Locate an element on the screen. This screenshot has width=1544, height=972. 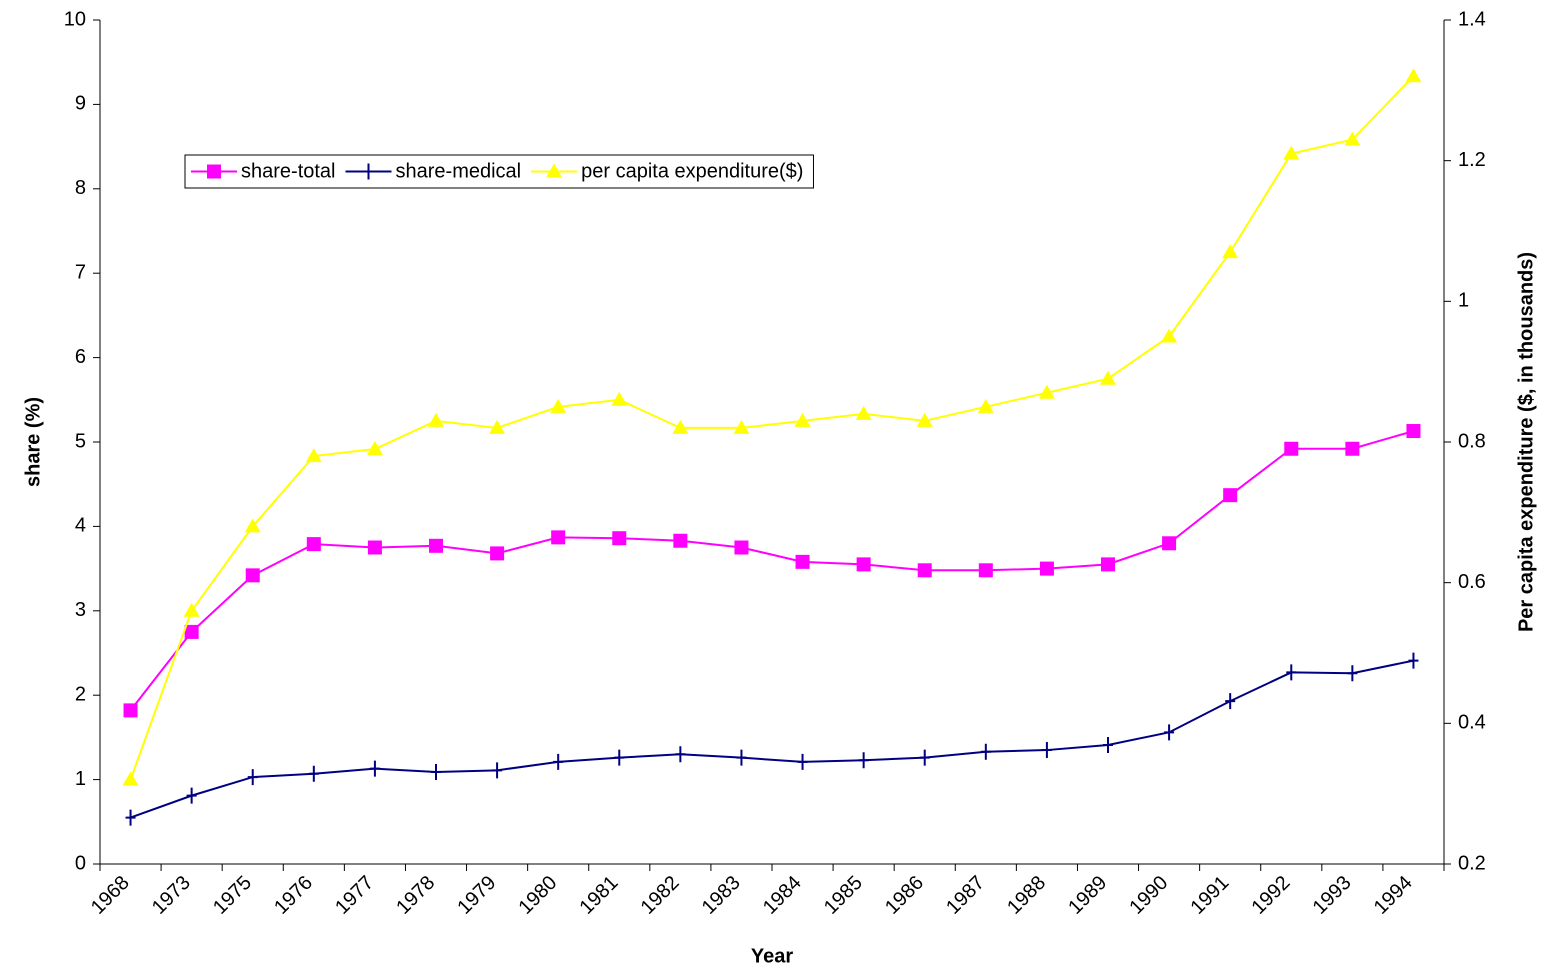
y2-tick-label: 1.4 is located at coordinates (1472, 19).